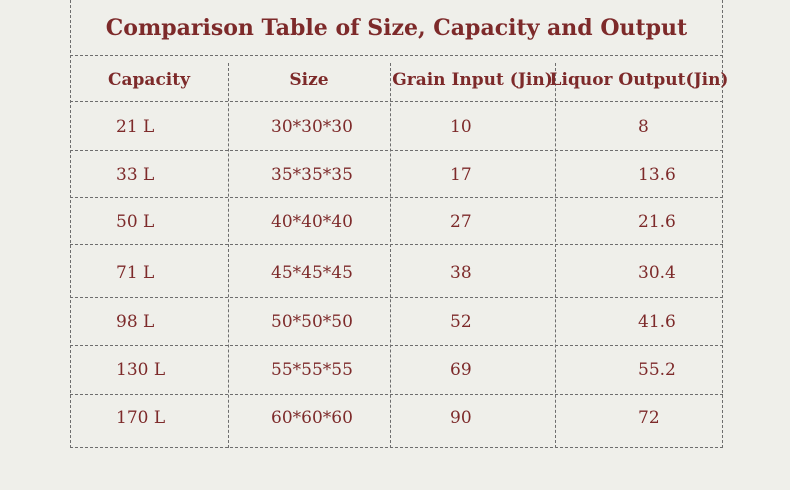 This screenshot has height=490, width=790. I want to click on cell-capacity: 170 L, so click(141, 417).